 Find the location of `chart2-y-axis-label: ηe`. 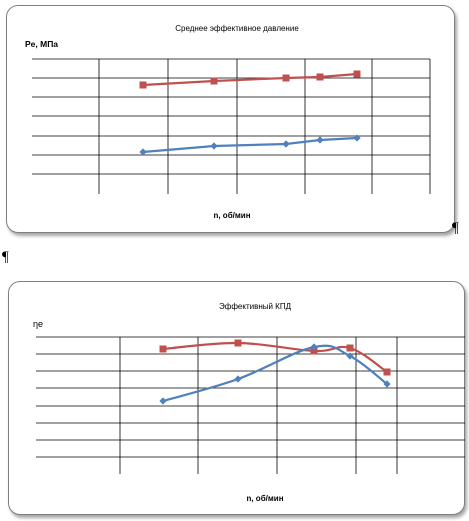

chart2-y-axis-label: ηe is located at coordinates (38, 324).